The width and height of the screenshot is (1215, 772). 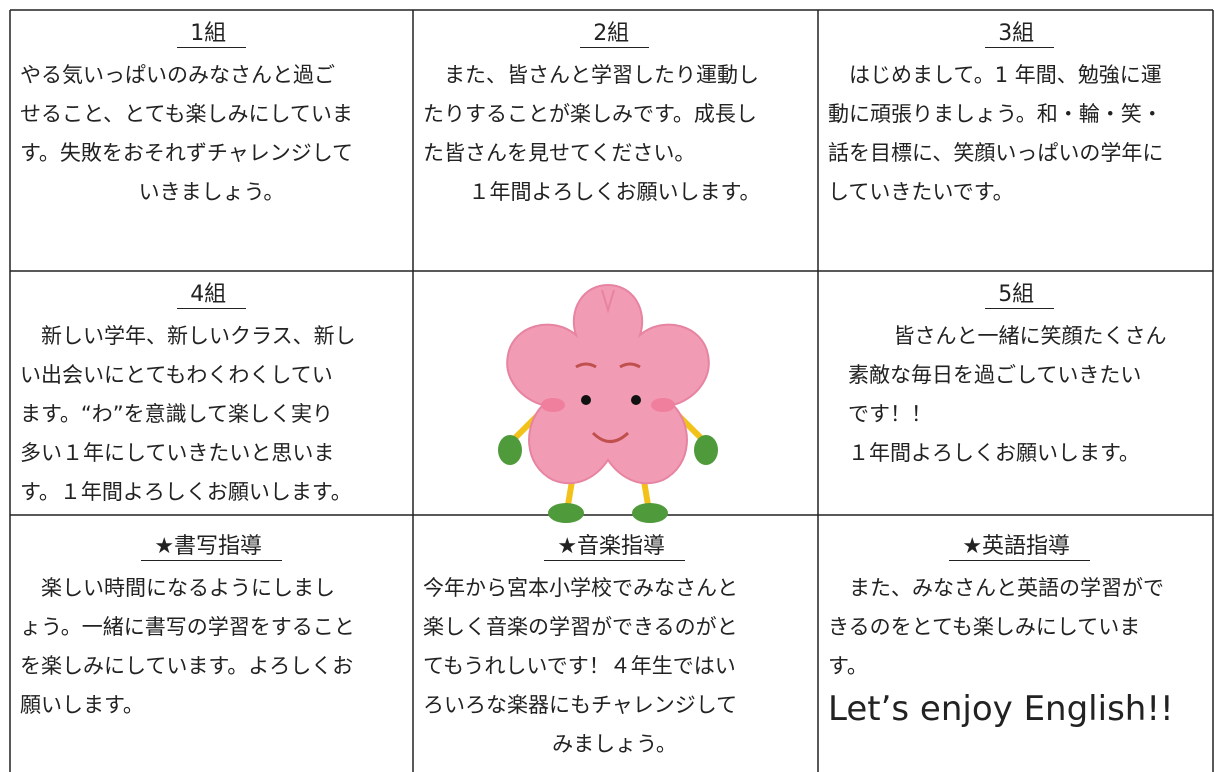 I want to click on cell-line: を楽しみにしています。よろしくお, so click(x=187, y=666).